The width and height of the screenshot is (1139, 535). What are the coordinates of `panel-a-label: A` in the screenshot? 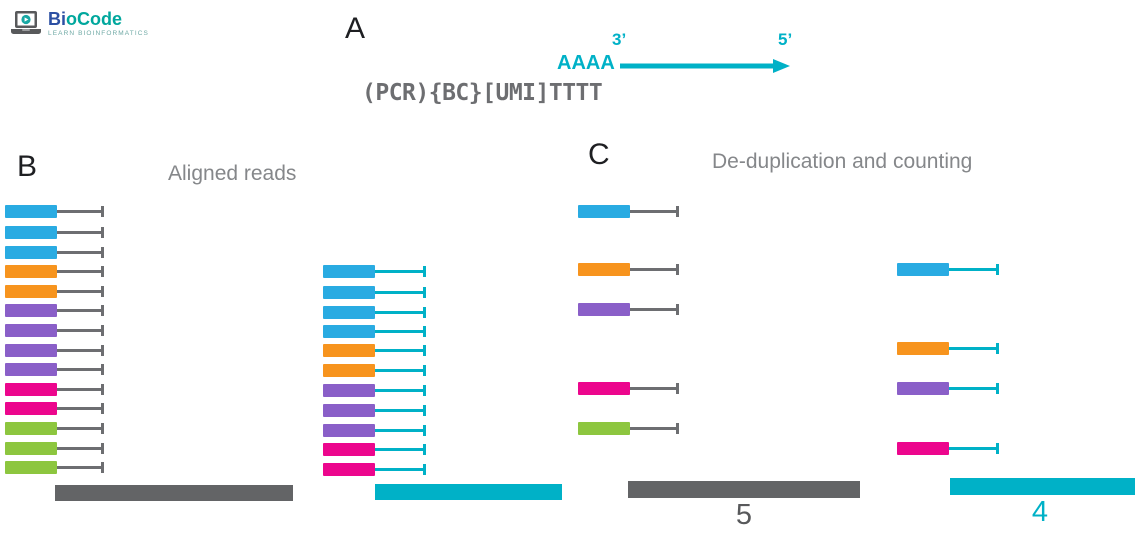 It's located at (355, 28).